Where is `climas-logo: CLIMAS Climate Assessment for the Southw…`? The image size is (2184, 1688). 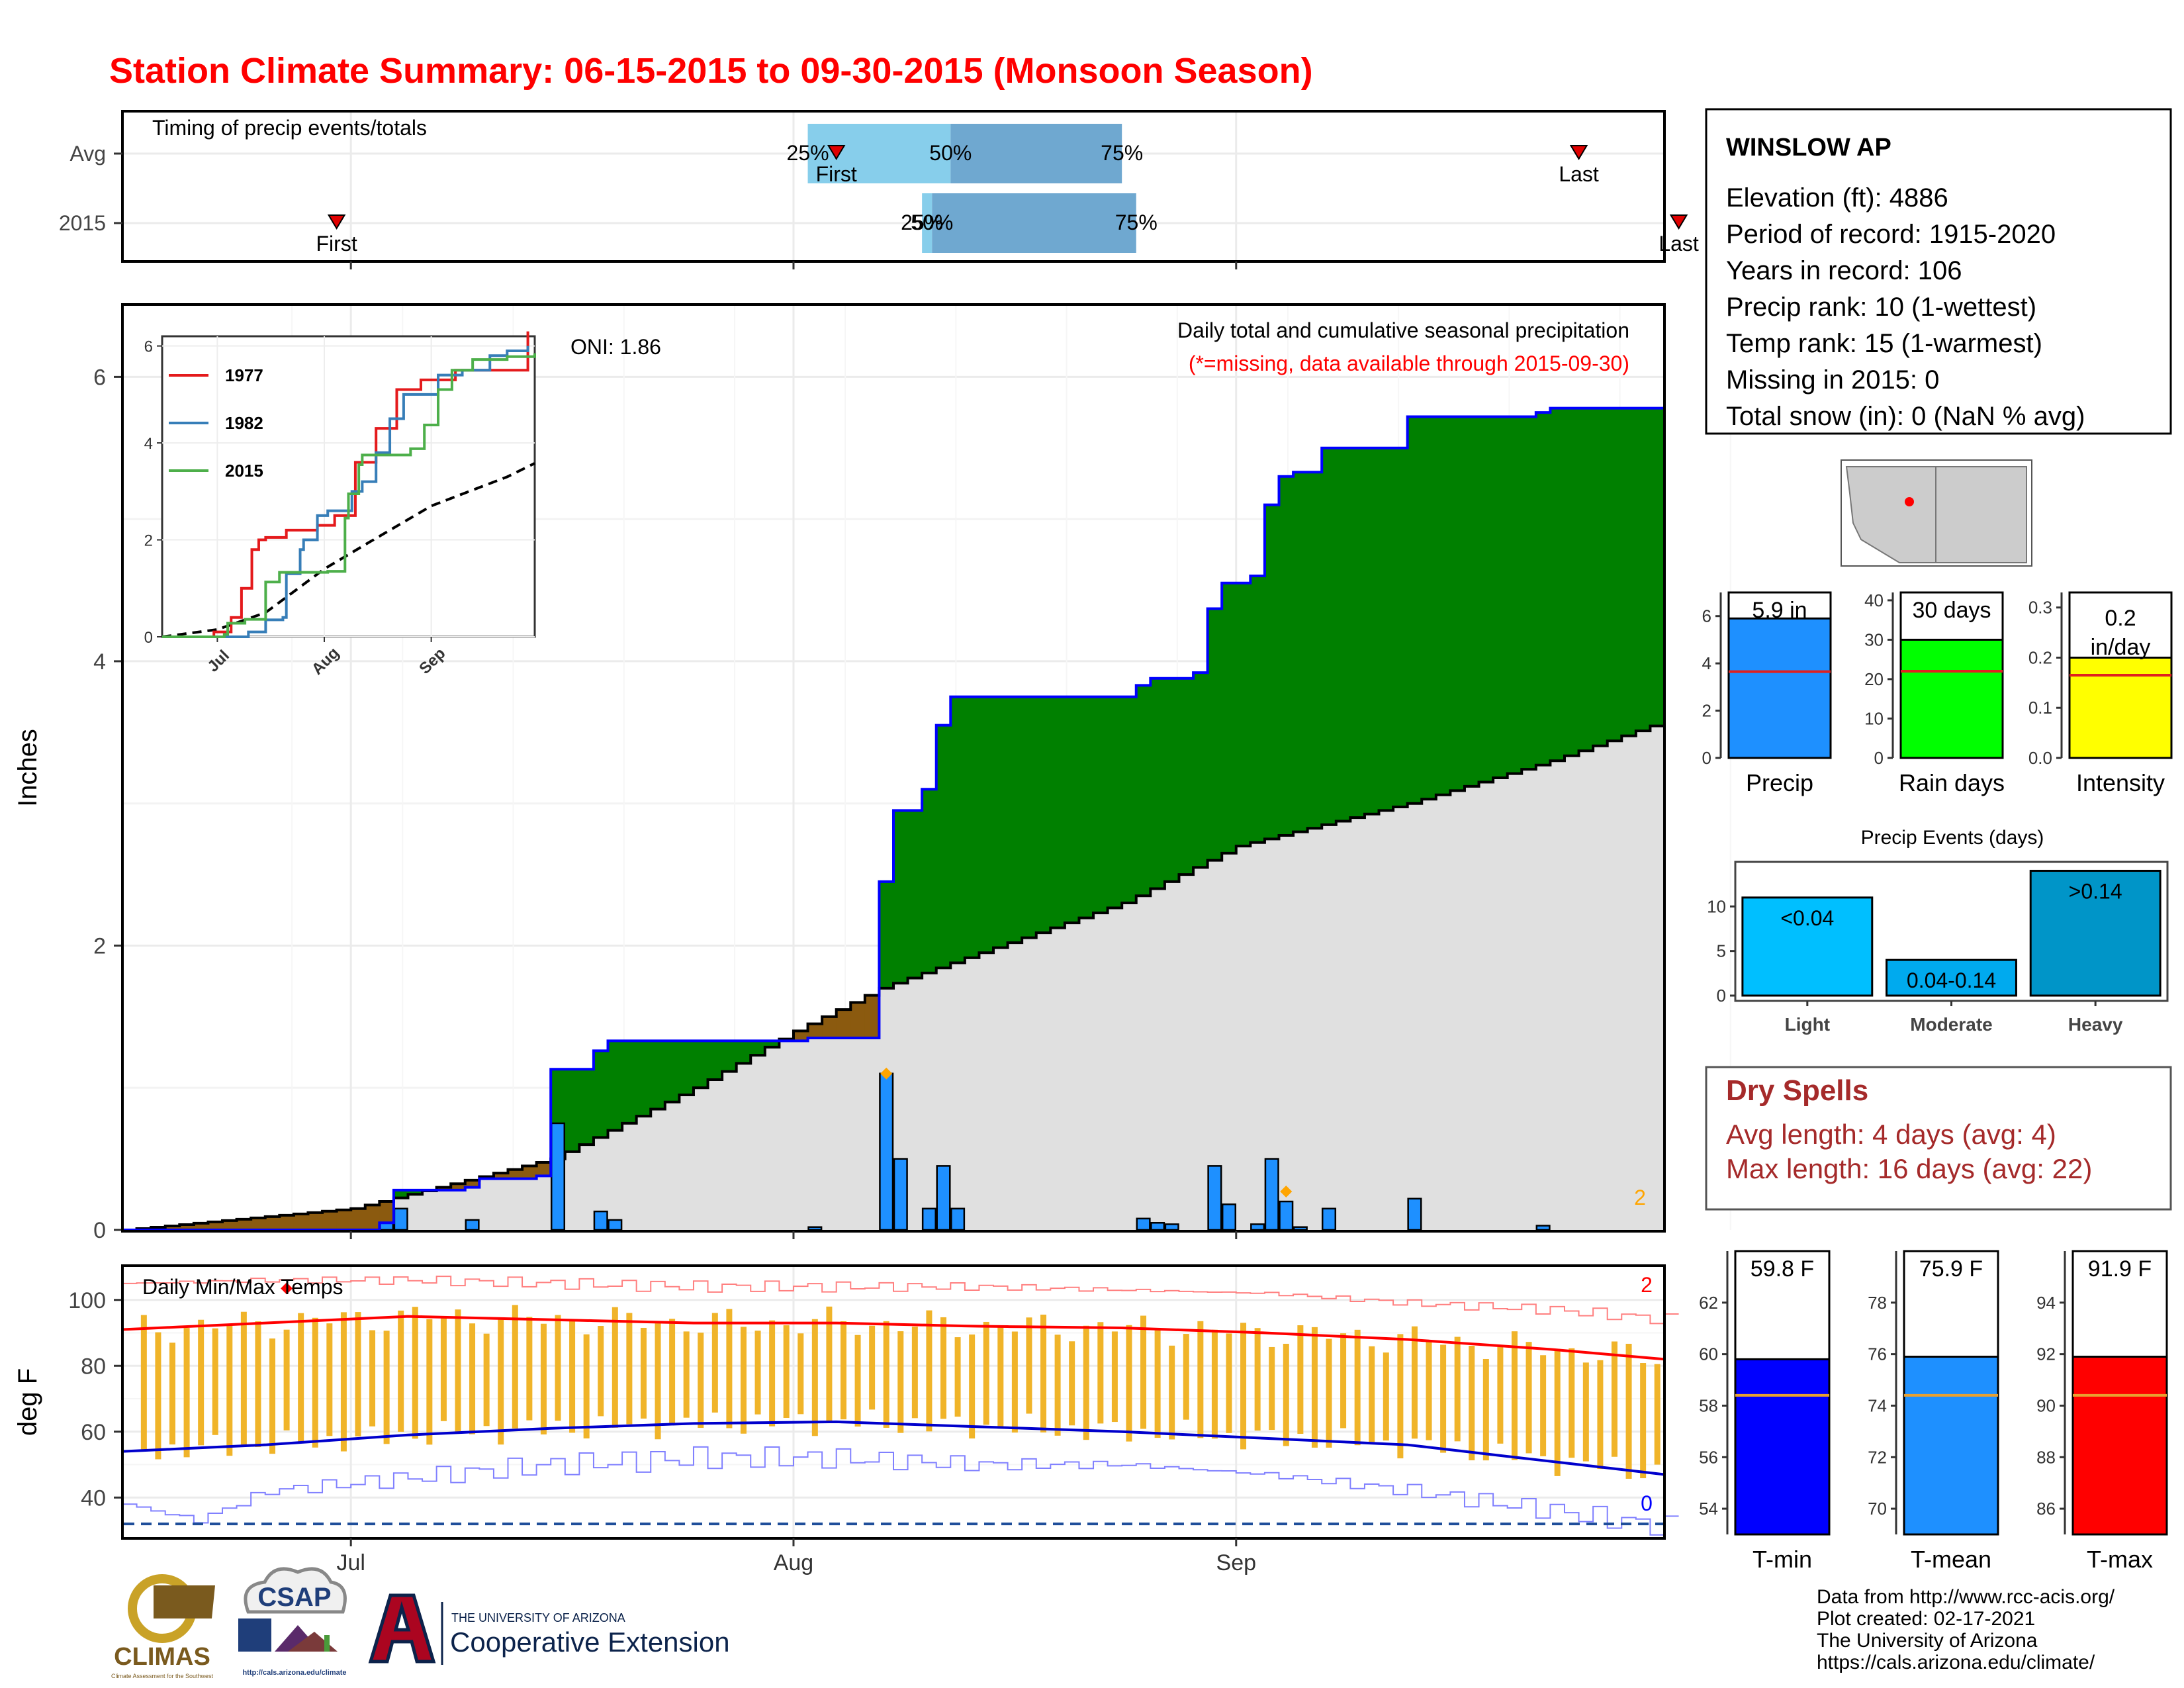
climas-logo: CLIMAS Climate Assessment for the Southw… is located at coordinates (163, 1626).